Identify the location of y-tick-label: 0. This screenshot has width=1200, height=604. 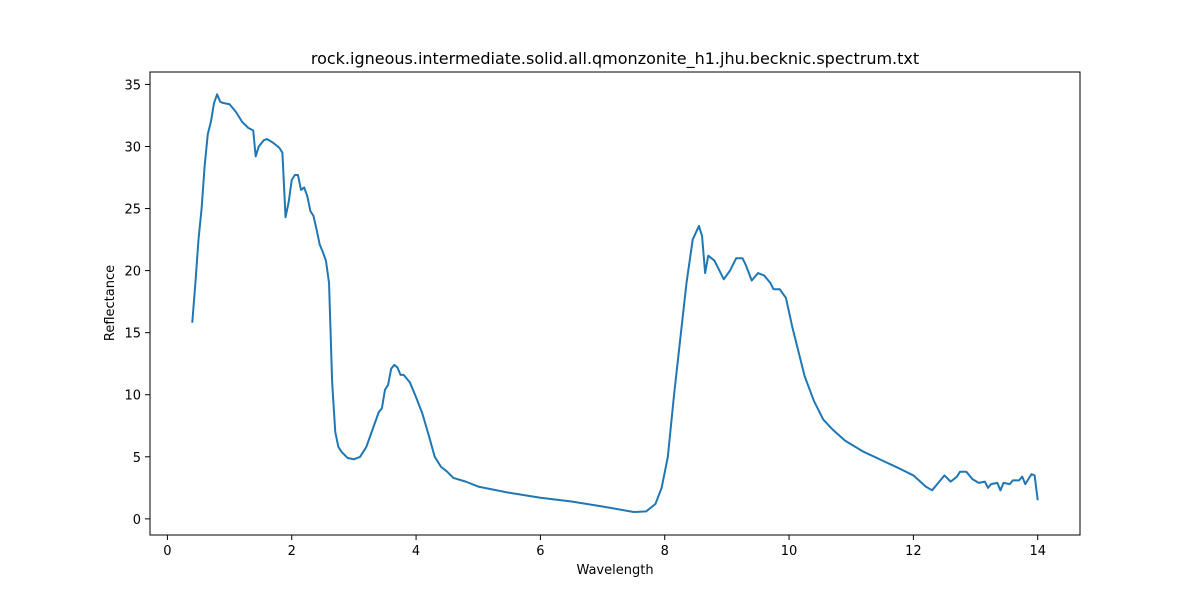
(137, 520).